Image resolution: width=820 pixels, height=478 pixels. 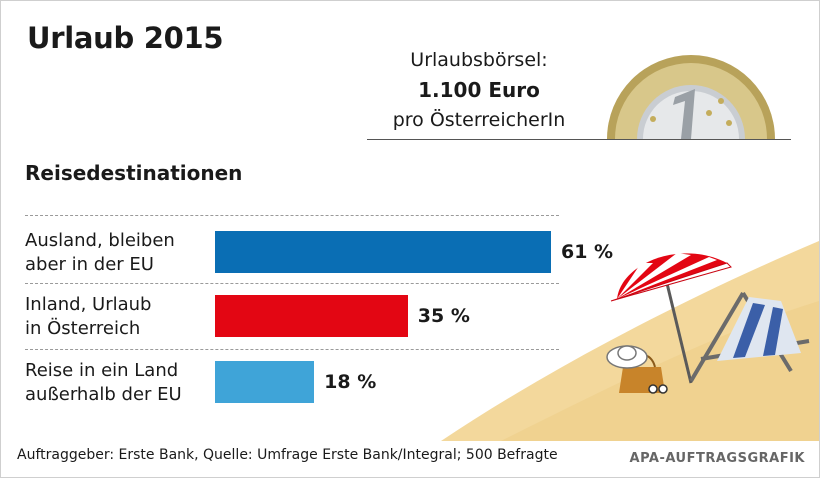 What do you see at coordinates (103, 394) in the screenshot?
I see `category-label-line2: außerhalb der EU` at bounding box center [103, 394].